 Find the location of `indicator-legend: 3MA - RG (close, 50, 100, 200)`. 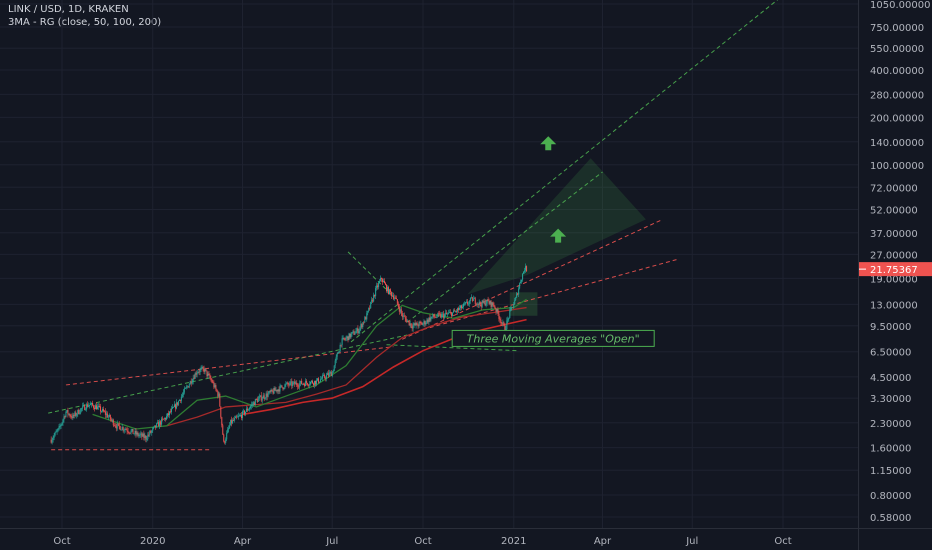

indicator-legend: 3MA - RG (close, 50, 100, 200) is located at coordinates (85, 22).